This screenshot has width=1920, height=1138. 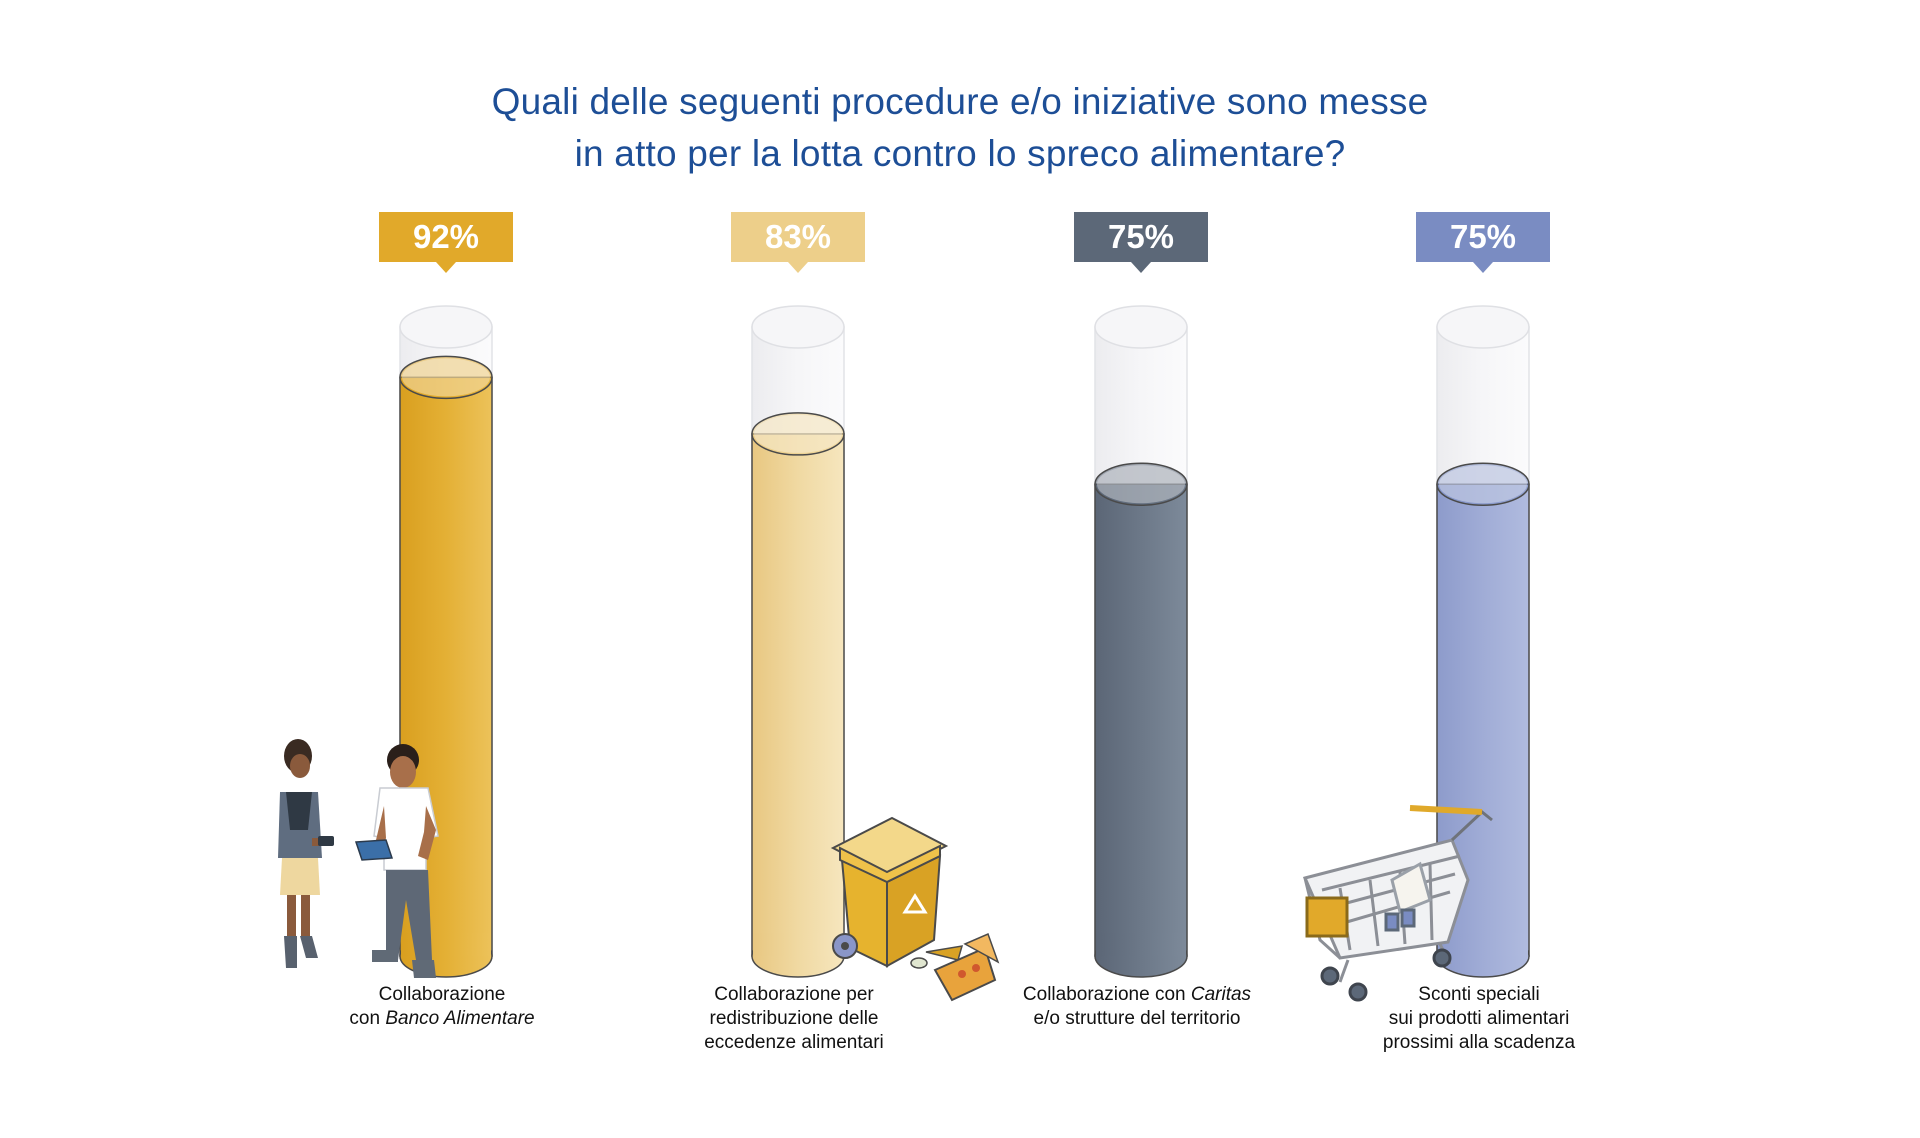 I want to click on category-label-segment: Sconti speciali, so click(x=1478, y=994).